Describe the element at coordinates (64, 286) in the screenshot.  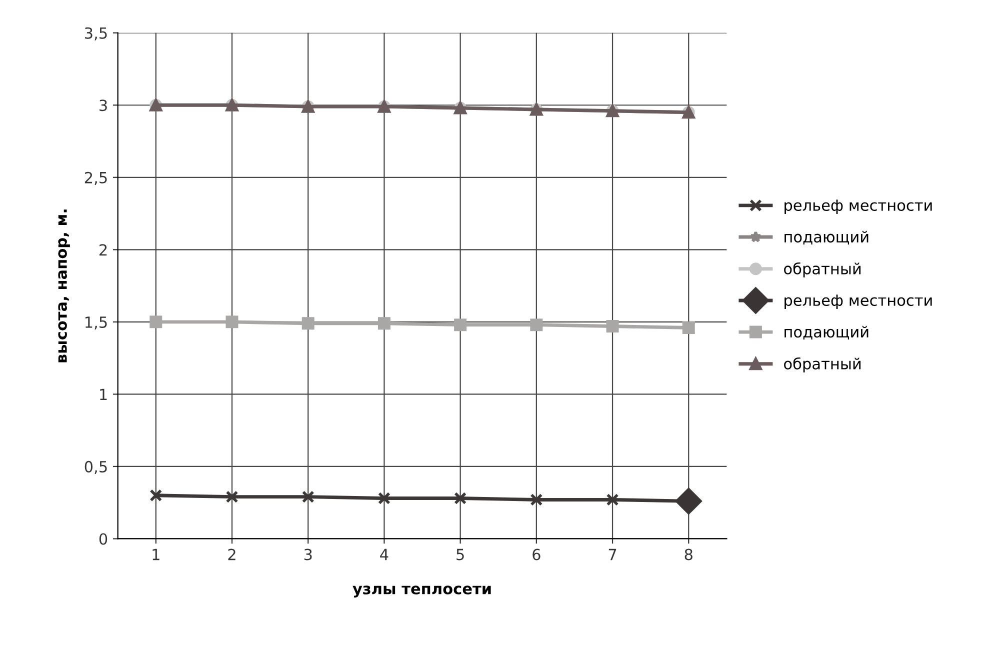
I see `y-axis-title: высота, напор, м.` at that location.